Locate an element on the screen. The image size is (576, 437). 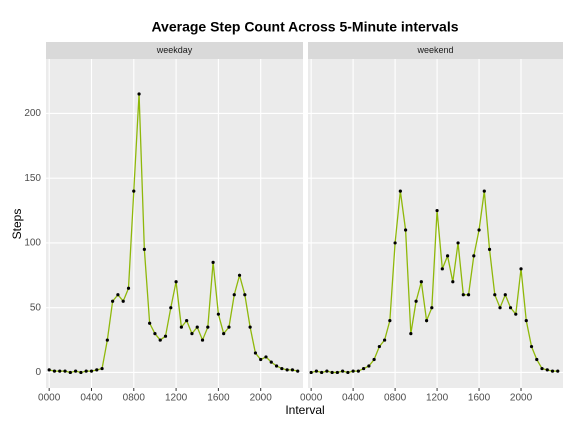
strip-label: weekday is located at coordinates (174, 50).